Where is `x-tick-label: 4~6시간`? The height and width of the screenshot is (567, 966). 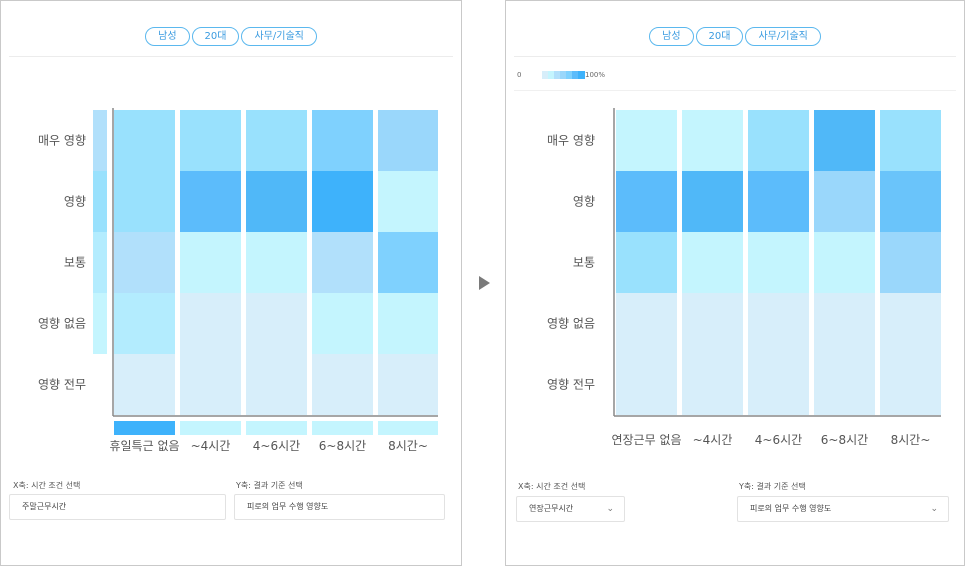
x-tick-label: 4~6시간 is located at coordinates (276, 446).